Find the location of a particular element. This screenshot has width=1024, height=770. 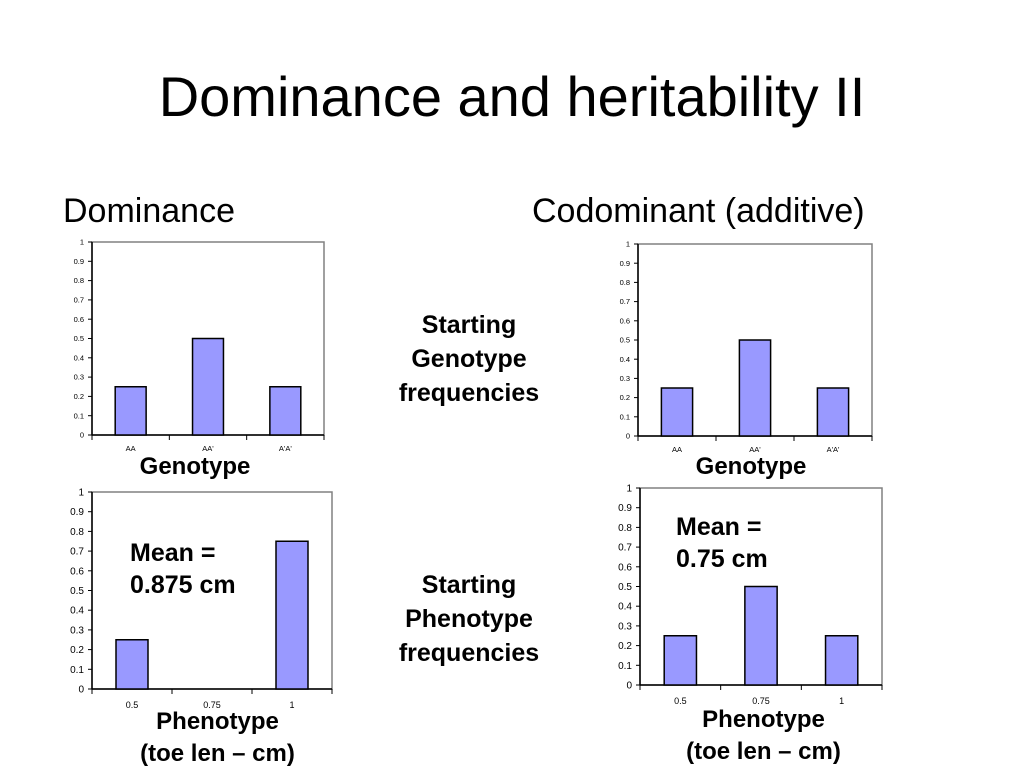

codominant-mean-line-1: Mean = is located at coordinates (719, 527).